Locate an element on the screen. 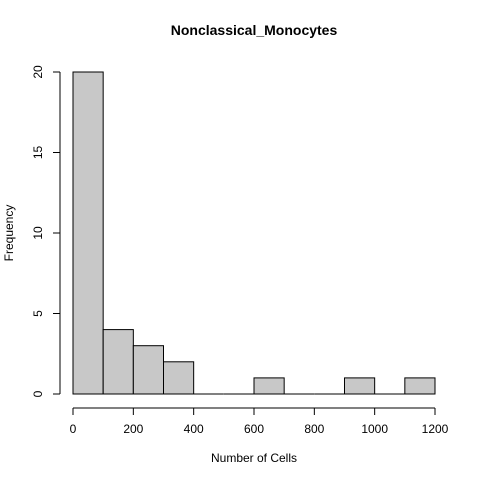 The height and width of the screenshot is (480, 480). y-axis-label: Frequency is located at coordinates (9, 233).